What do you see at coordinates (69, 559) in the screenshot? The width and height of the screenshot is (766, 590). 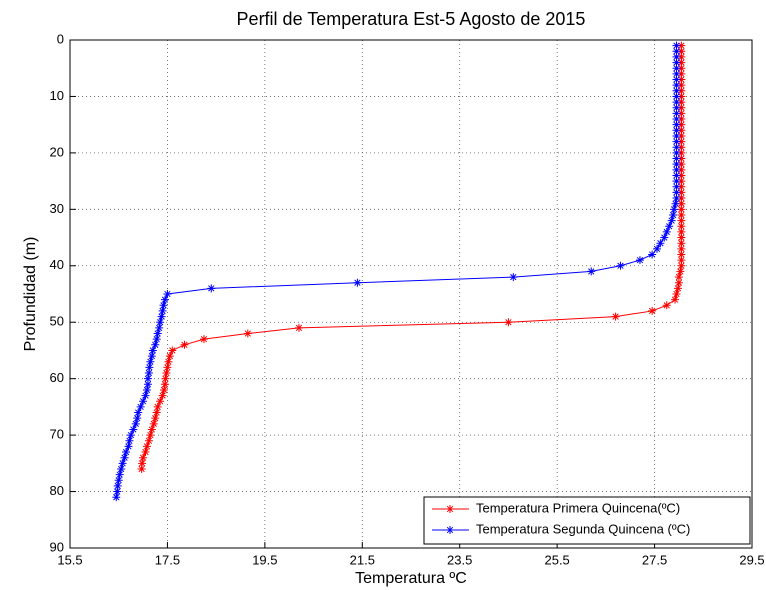 I see `x-tick-label: 15.5` at bounding box center [69, 559].